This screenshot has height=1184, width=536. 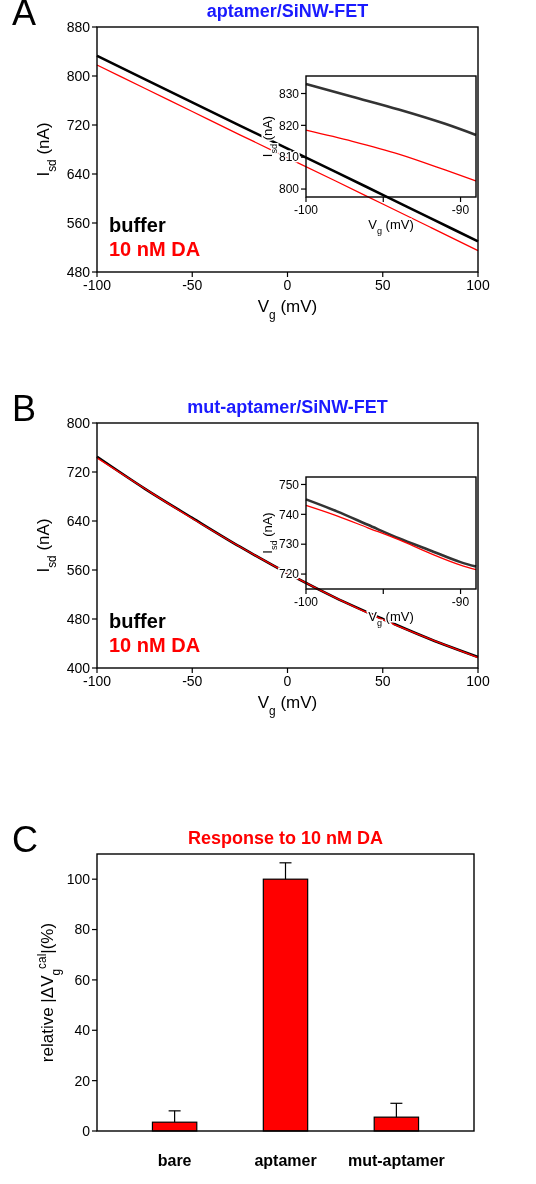 What do you see at coordinates (174, 1160) in the screenshot?
I see `x-tick-label: bare` at bounding box center [174, 1160].